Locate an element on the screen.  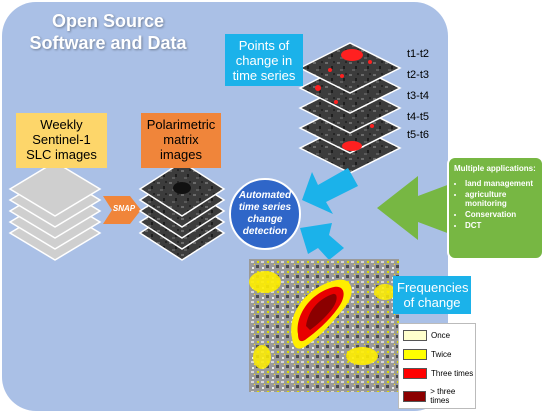
legend-entry-more-than-three: > three times is located at coordinates (439, 396).